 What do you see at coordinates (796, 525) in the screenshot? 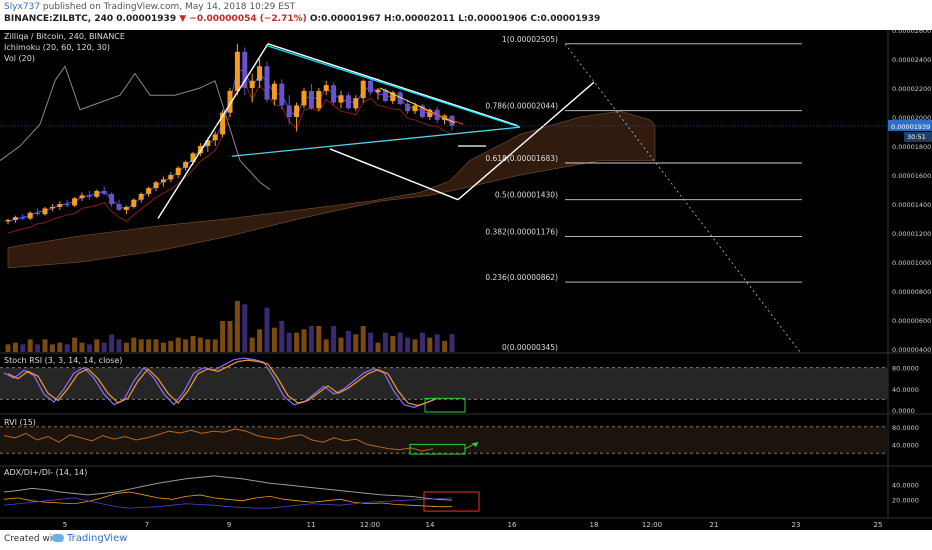
I see `time-tick-label: 23` at bounding box center [796, 525].